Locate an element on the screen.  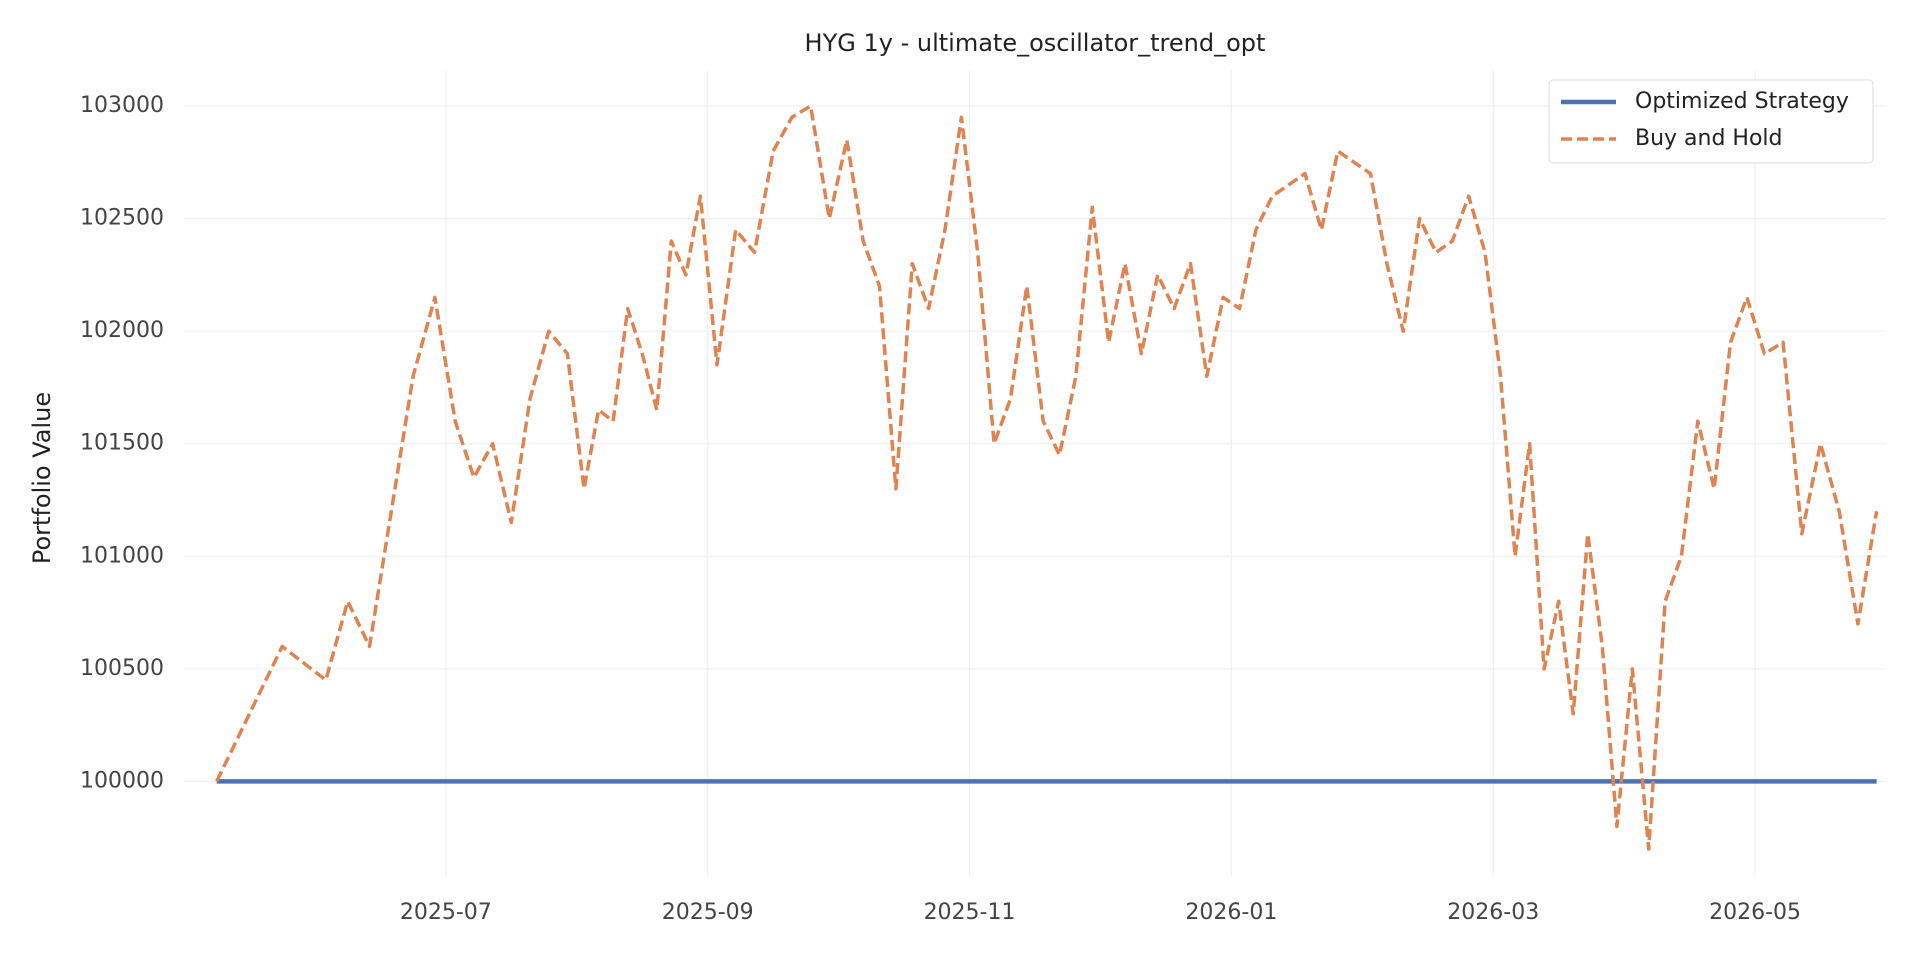
x-tick-label: 2025-07 is located at coordinates (446, 912).